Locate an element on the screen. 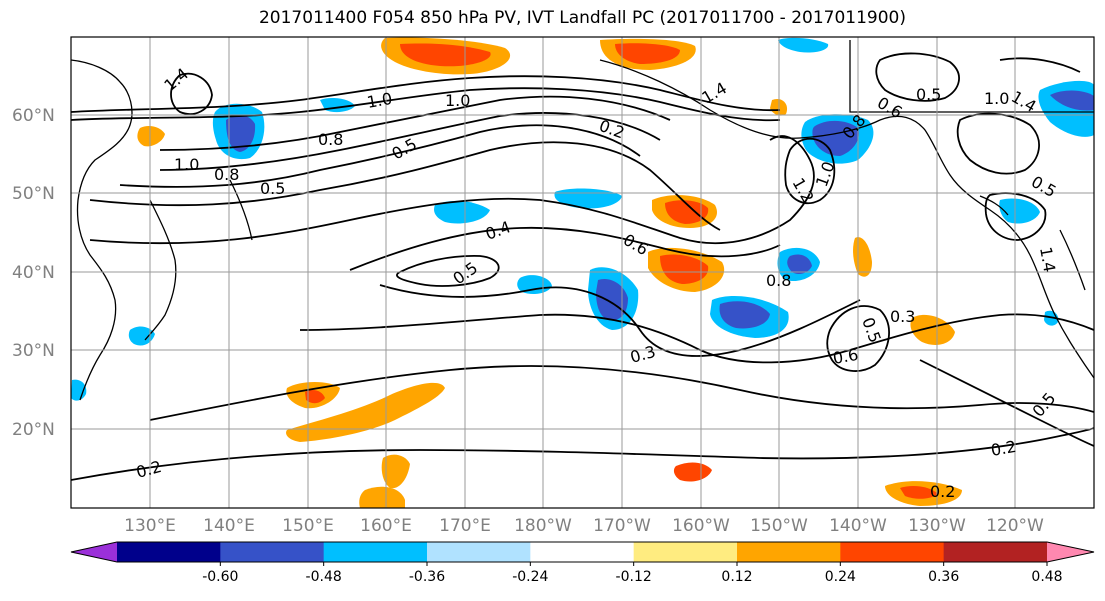 Image resolution: width=1105 pixels, height=601 pixels. colorbar-tick-label: 0.36 is located at coordinates (943, 577).